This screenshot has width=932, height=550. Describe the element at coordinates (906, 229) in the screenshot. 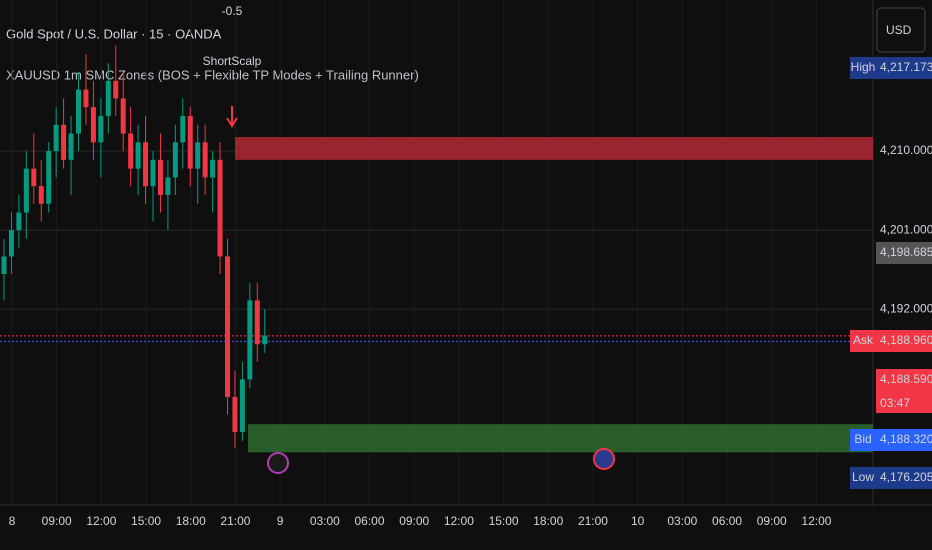

I see `price-tick-label: 4,201.000` at that location.